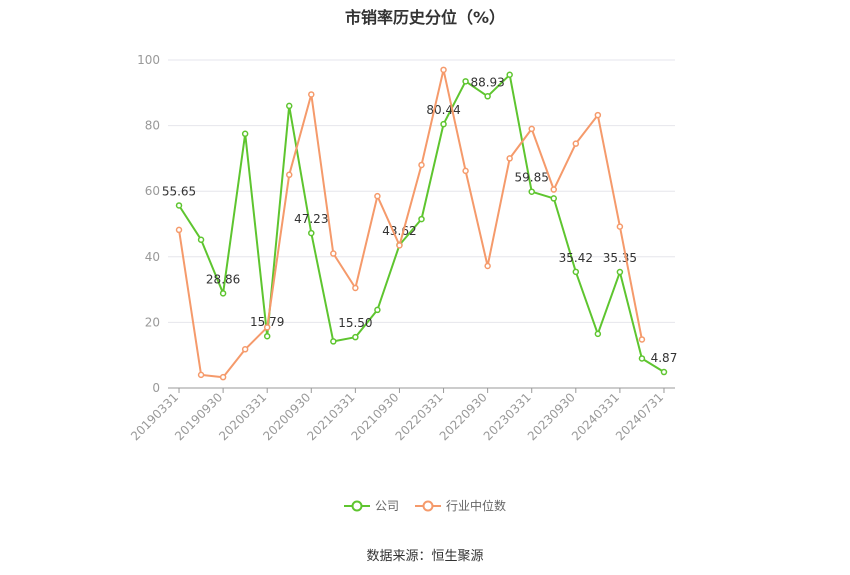 The image size is (850, 575). I want to click on data-label: 43.62, so click(399, 231).